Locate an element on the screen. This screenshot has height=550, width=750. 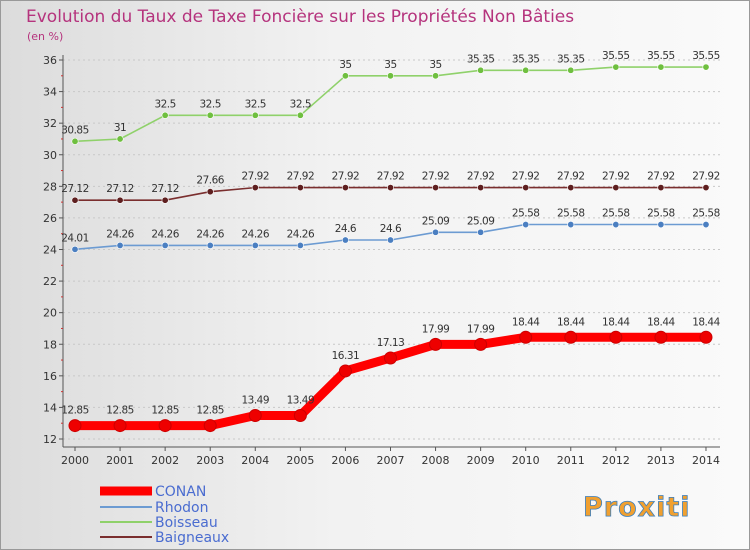
data-label-rhodon-2008: 25.09 is located at coordinates (436, 221).